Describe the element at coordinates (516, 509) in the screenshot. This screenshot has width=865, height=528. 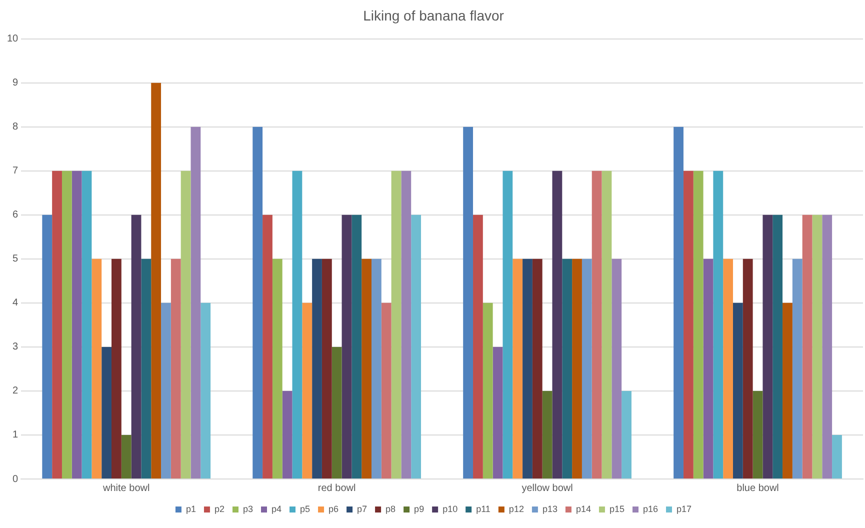
I see `legend-label: p12` at that location.